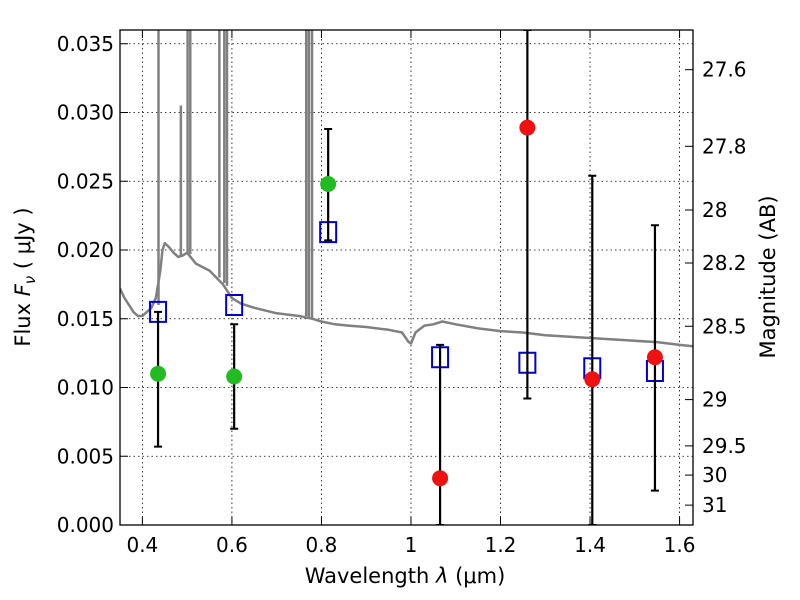 The height and width of the screenshot is (600, 800). What do you see at coordinates (716, 287) in the screenshot?
I see `y-axis-magnitude: 27.6 27.8 28 28.2 28.5 29 29.5 30 31` at bounding box center [716, 287].